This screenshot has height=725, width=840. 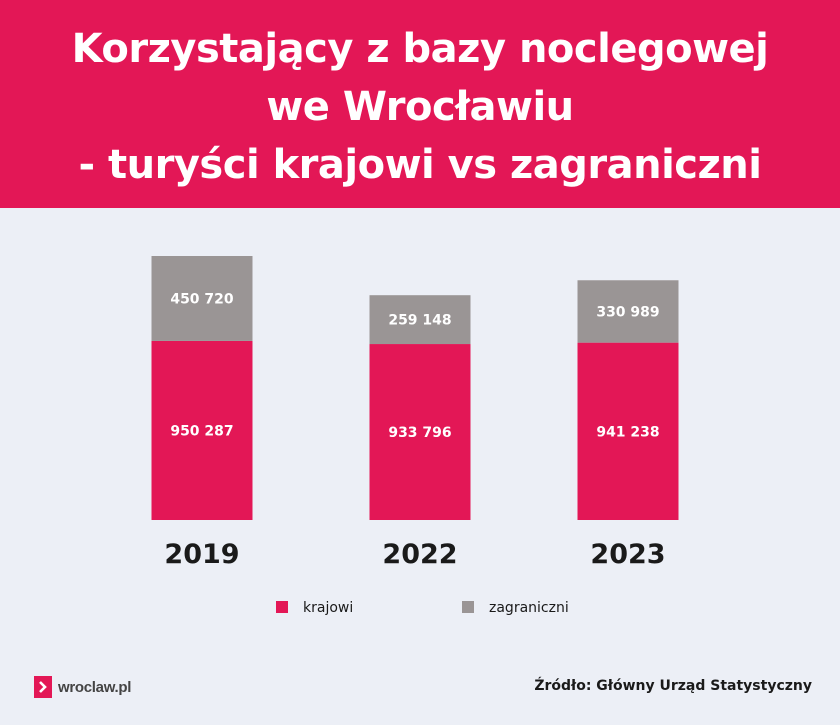 I want to click on bar-label-krajowi-2019: 950 287, so click(x=201, y=431).